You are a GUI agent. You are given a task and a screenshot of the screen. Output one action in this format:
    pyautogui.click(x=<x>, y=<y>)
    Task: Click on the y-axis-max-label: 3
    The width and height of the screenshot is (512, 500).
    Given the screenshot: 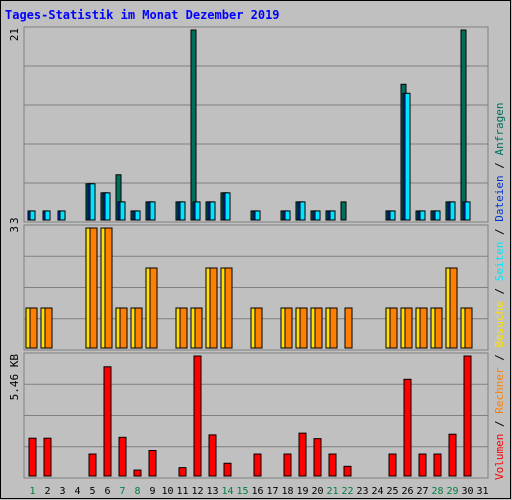 What is the action you would take?
    pyautogui.click(x=14, y=229)
    